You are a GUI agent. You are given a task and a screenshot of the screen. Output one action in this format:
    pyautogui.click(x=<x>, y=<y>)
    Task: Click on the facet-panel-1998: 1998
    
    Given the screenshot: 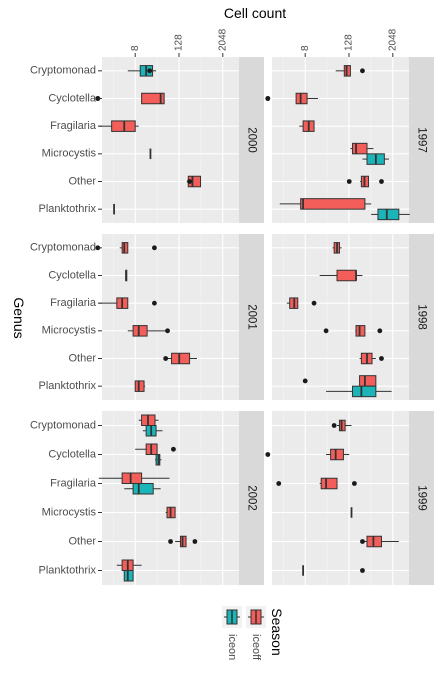 What is the action you would take?
    pyautogui.click(x=353, y=317)
    